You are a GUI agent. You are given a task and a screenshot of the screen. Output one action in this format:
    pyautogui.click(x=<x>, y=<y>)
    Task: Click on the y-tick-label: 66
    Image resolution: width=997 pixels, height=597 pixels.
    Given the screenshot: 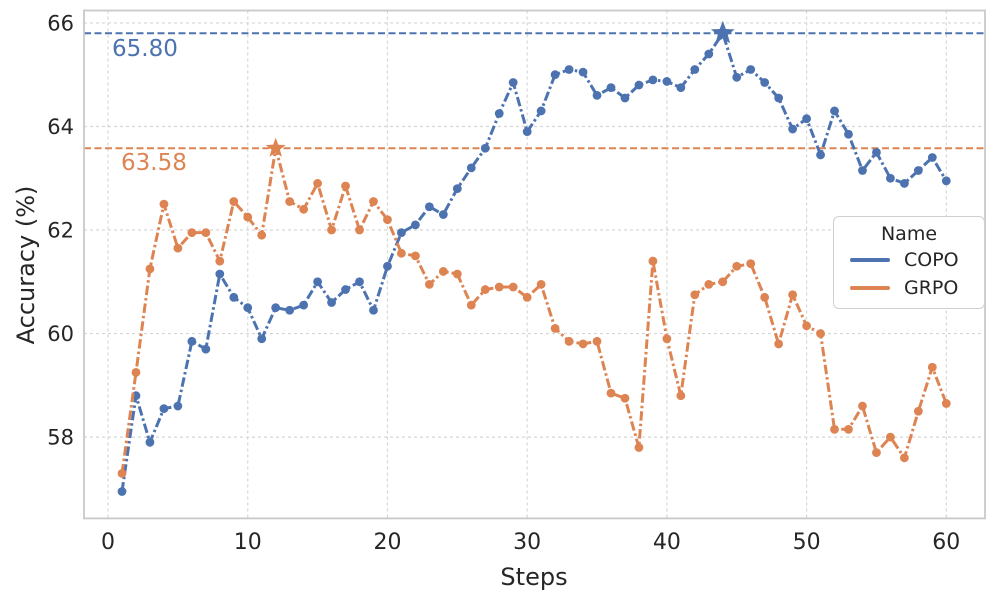 What is the action you would take?
    pyautogui.click(x=60, y=23)
    